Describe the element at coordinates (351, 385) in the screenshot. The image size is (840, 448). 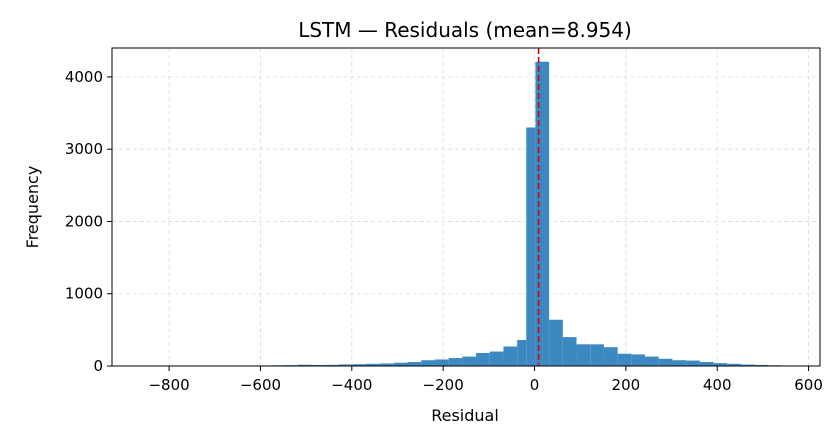
I see `x-tick-label: −400` at that location.